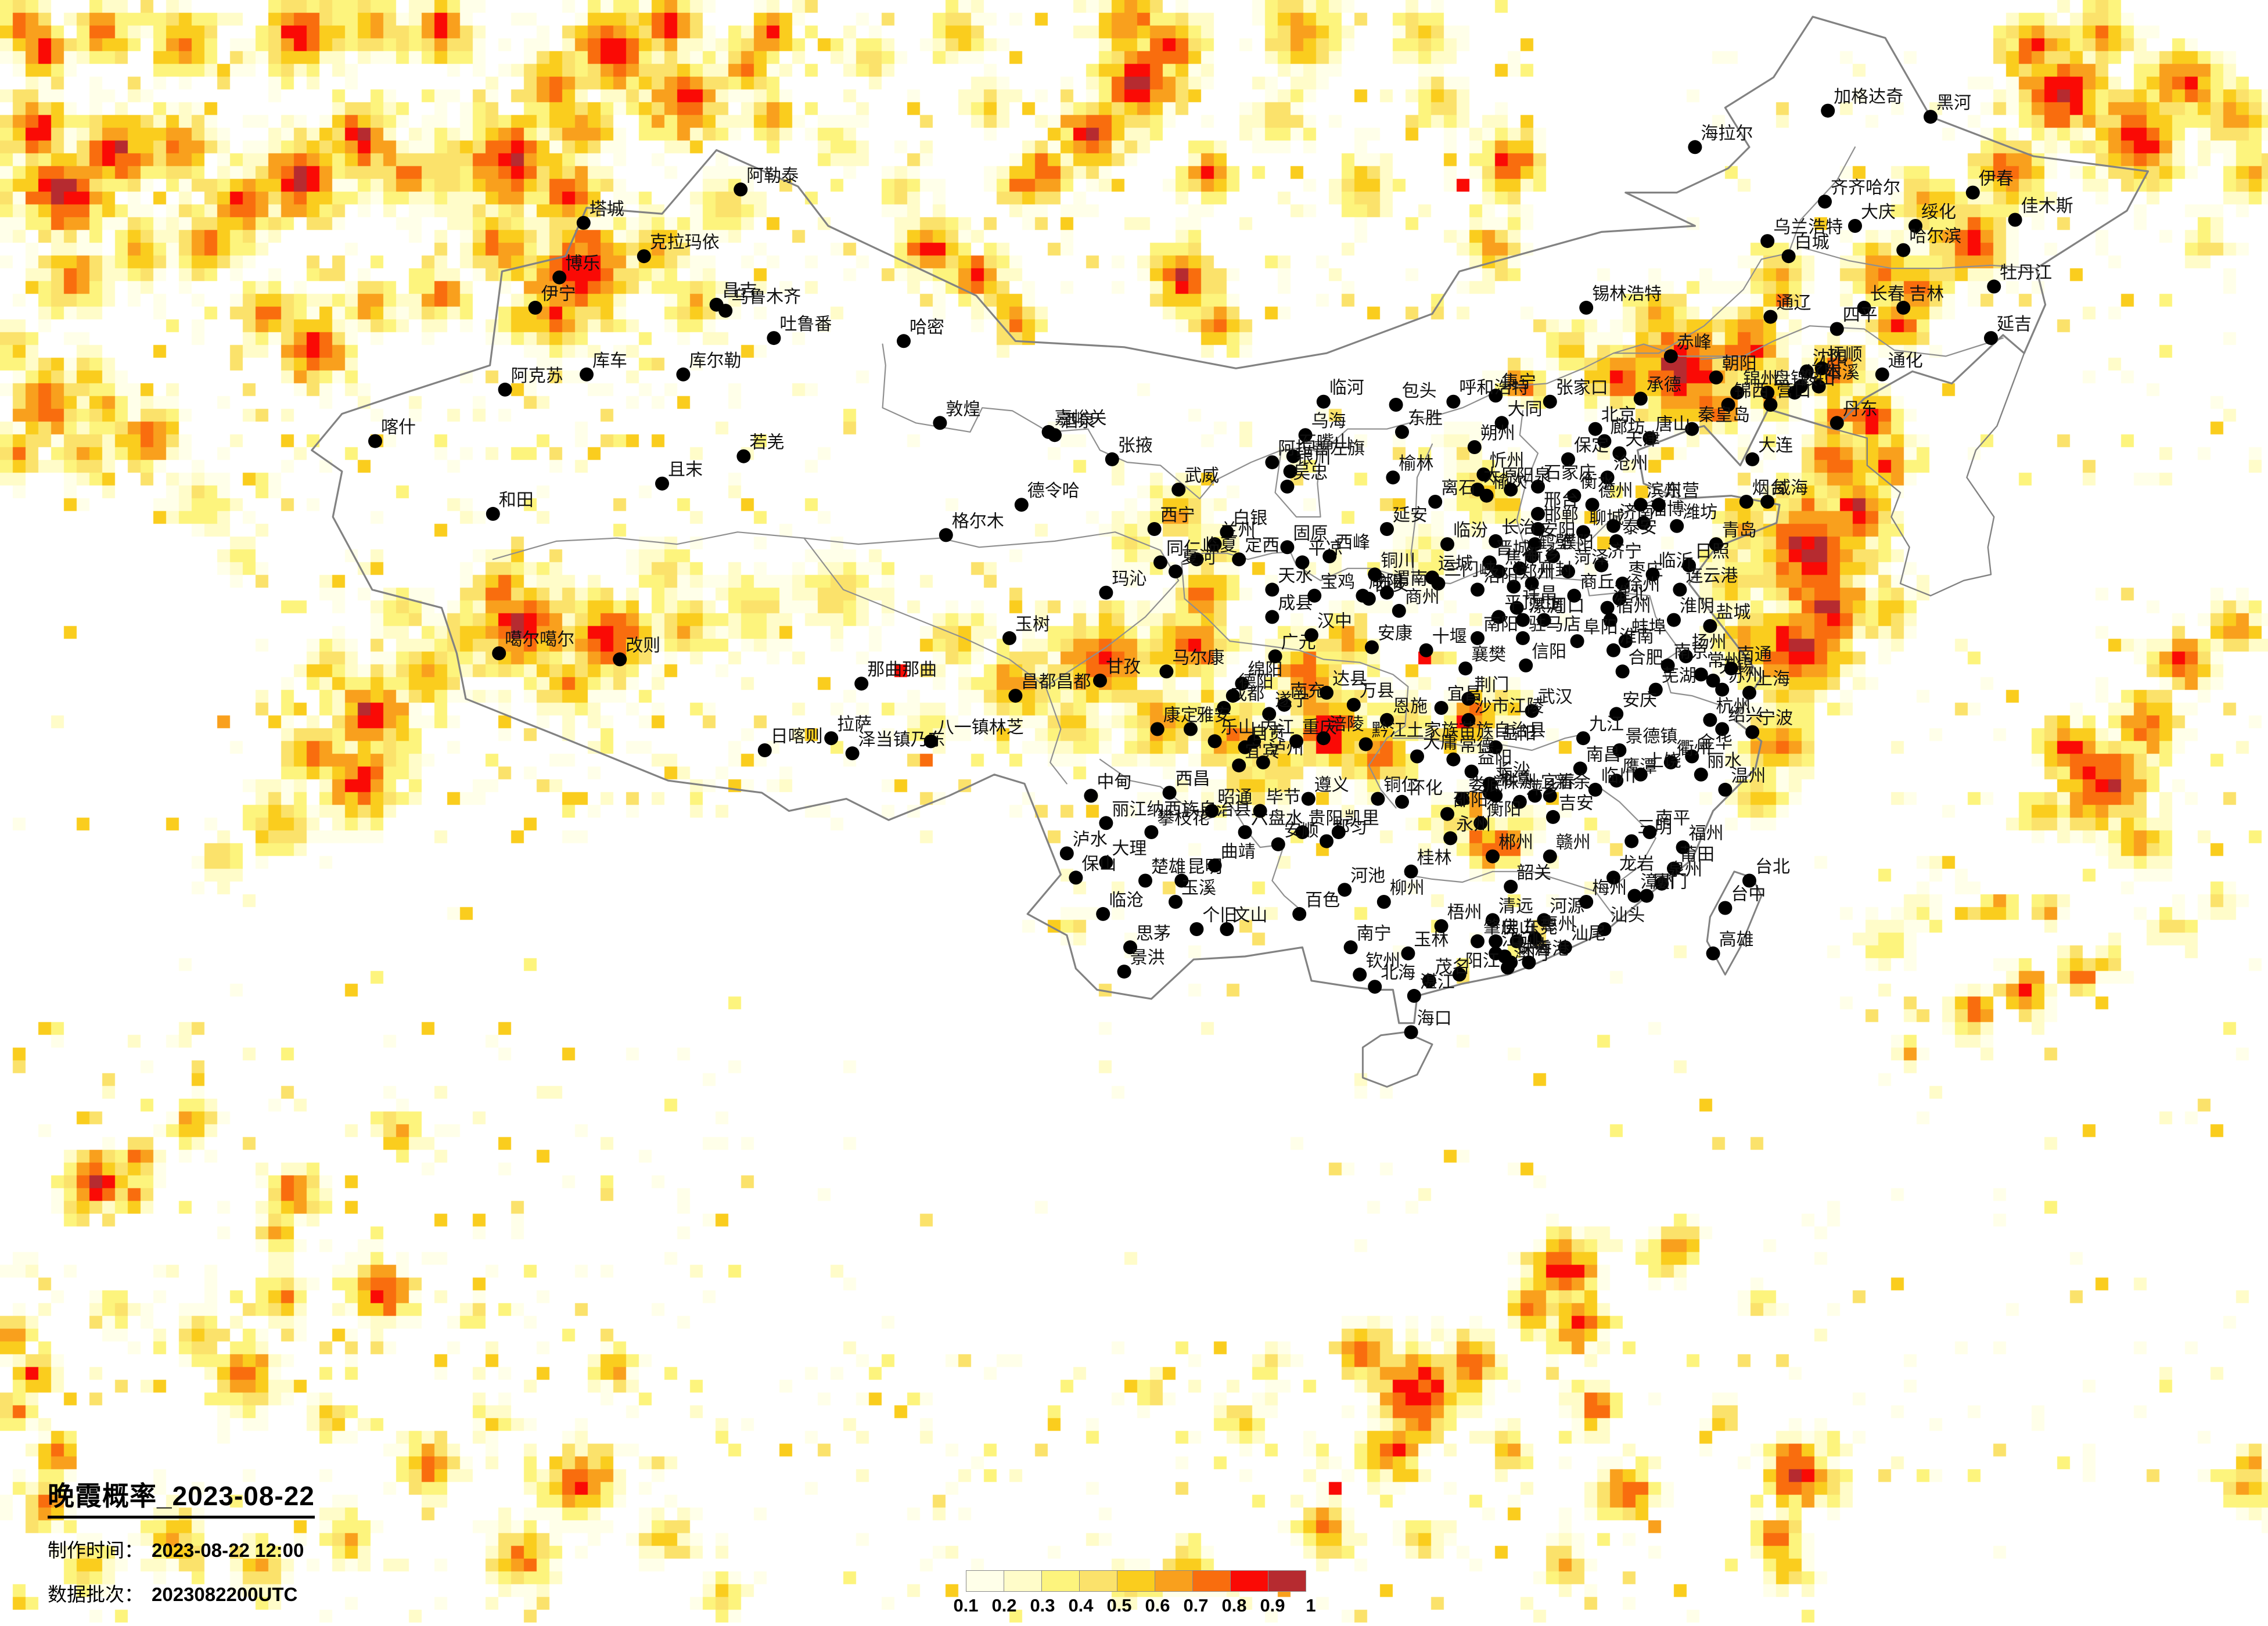  Describe the element at coordinates (1397, 1059) in the screenshot. I see `hainan-island-outline` at that location.